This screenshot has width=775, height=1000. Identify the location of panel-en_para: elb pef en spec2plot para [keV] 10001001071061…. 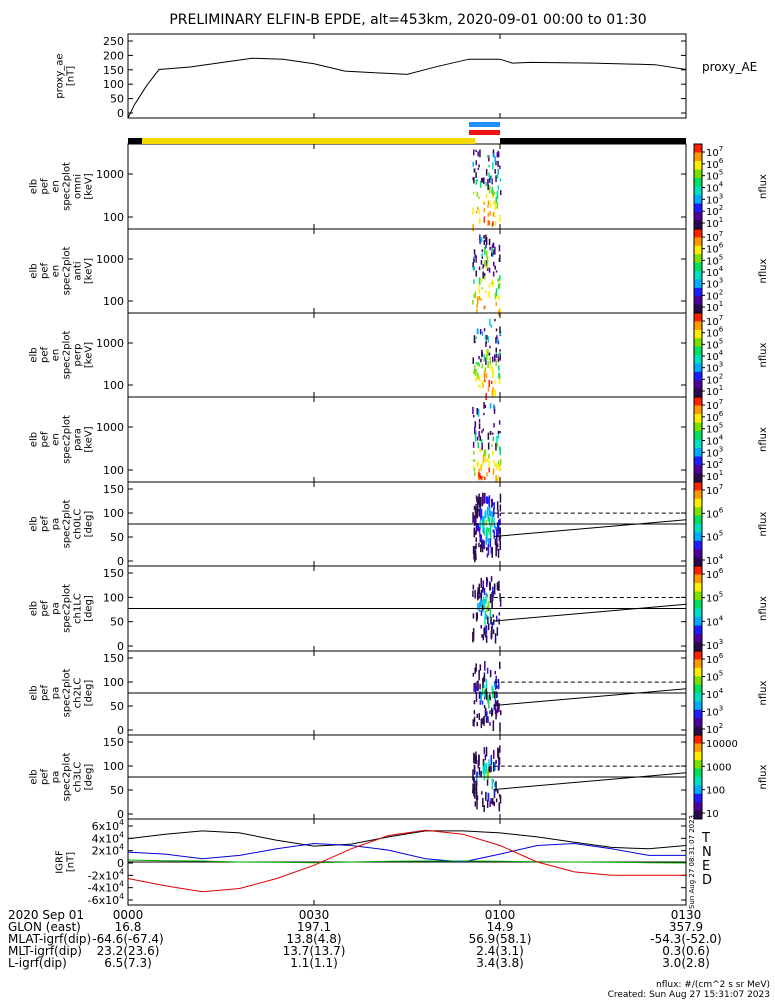
(399, 439).